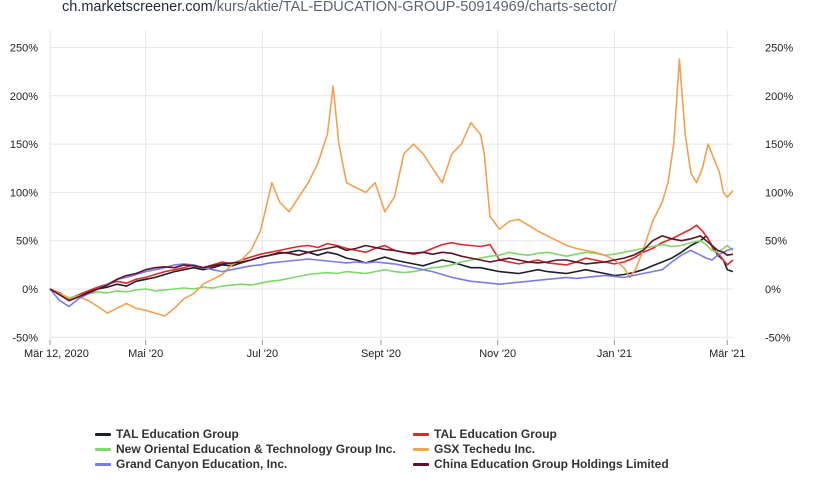 Image resolution: width=830 pixels, height=502 pixels. I want to click on url-domain: ch.marketscreener.com, so click(137, 7).